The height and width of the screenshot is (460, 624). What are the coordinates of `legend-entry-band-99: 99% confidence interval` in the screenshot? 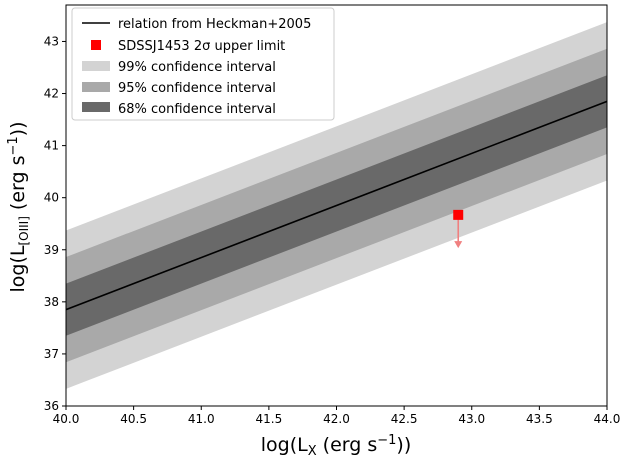 It's located at (179, 67).